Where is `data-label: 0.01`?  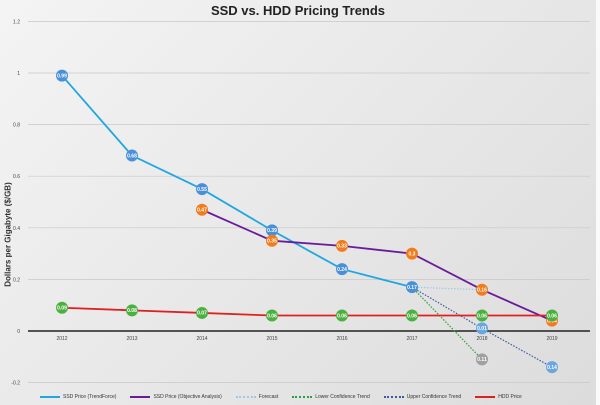
data-label: 0.01 is located at coordinates (482, 329).